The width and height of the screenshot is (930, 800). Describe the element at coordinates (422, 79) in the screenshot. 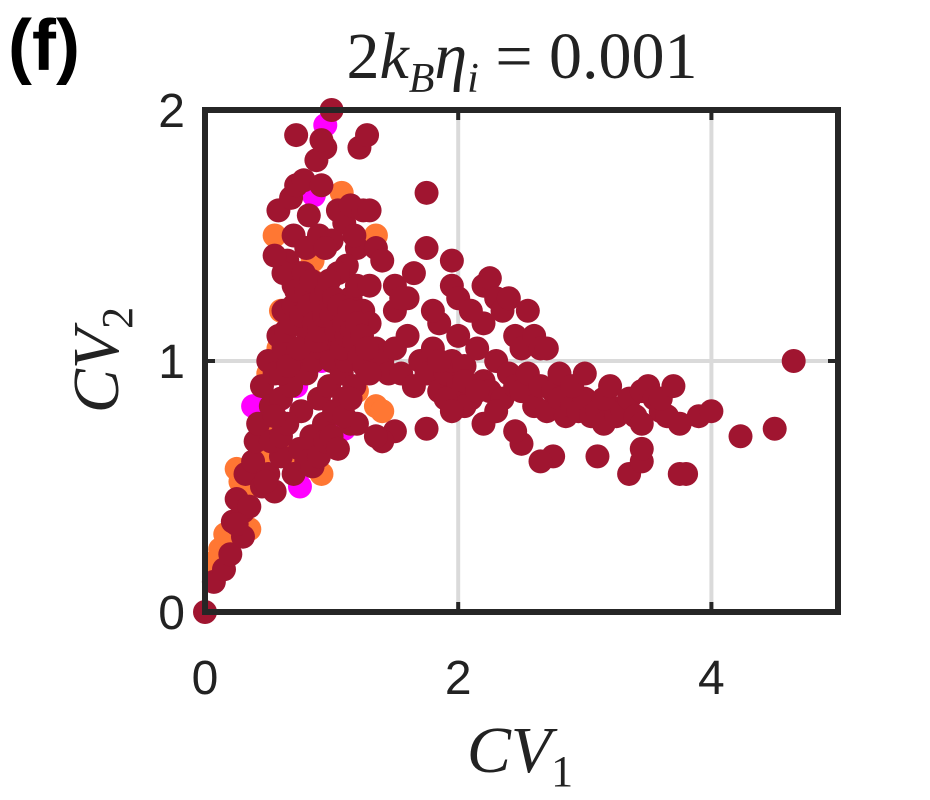

I see `chart-title-k-sub: B` at that location.